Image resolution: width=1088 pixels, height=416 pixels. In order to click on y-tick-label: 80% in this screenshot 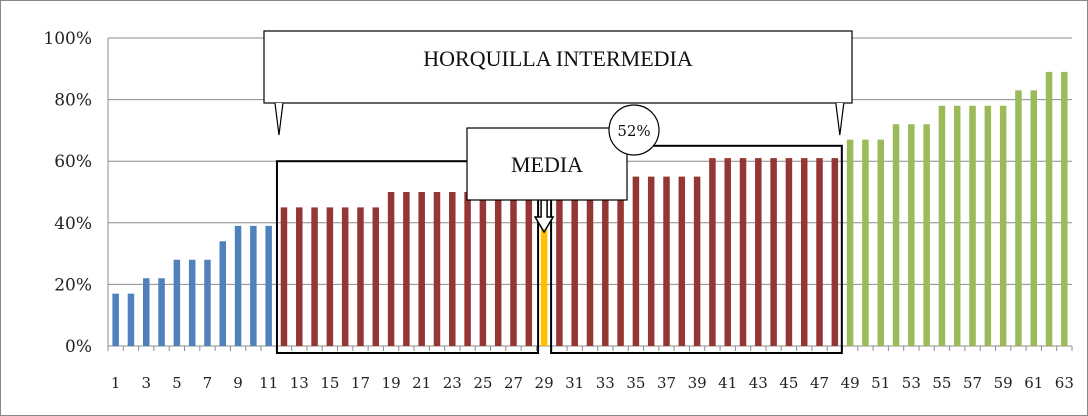, I will do `click(73, 101)`.